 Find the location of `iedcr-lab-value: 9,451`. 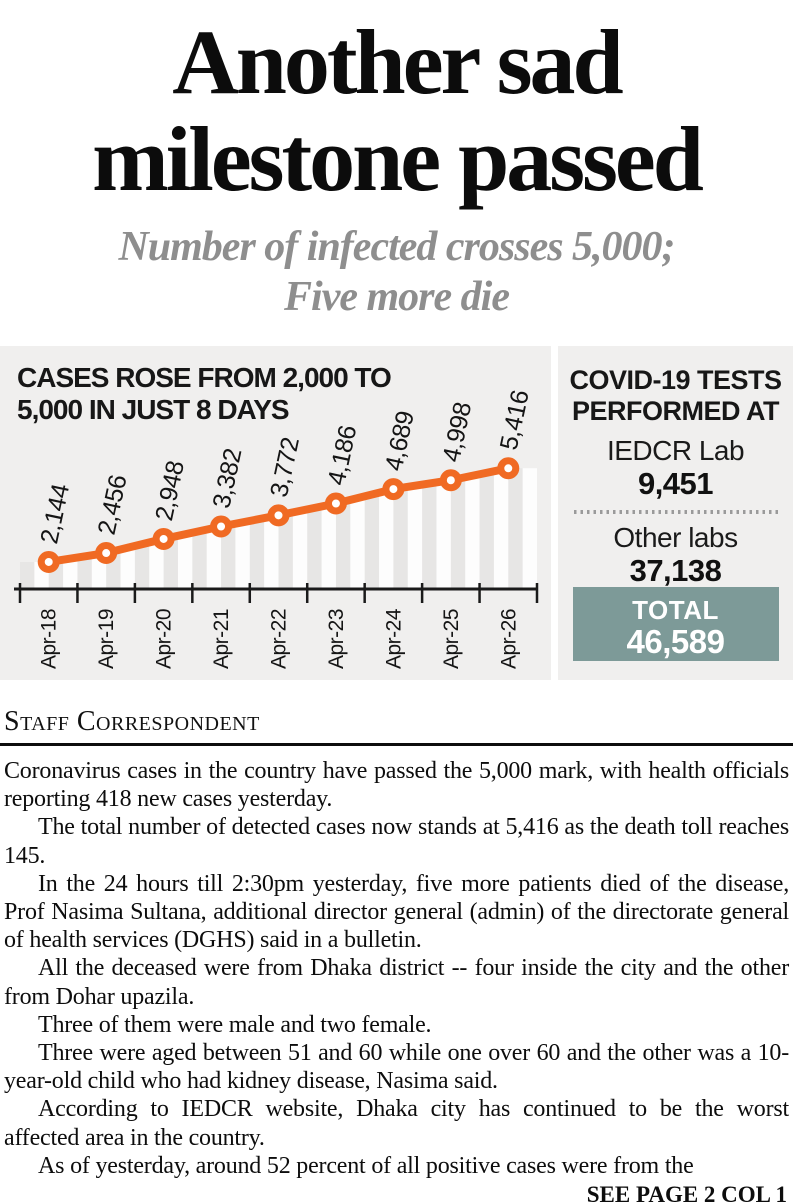

iedcr-lab-value: 9,451 is located at coordinates (675, 483).